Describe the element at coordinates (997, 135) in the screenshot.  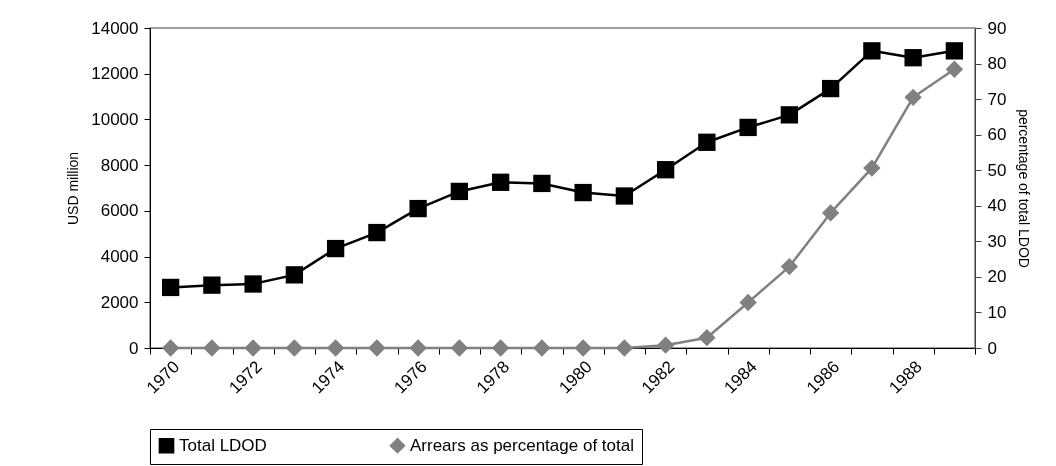
I see `y2-tick-label: 60` at that location.